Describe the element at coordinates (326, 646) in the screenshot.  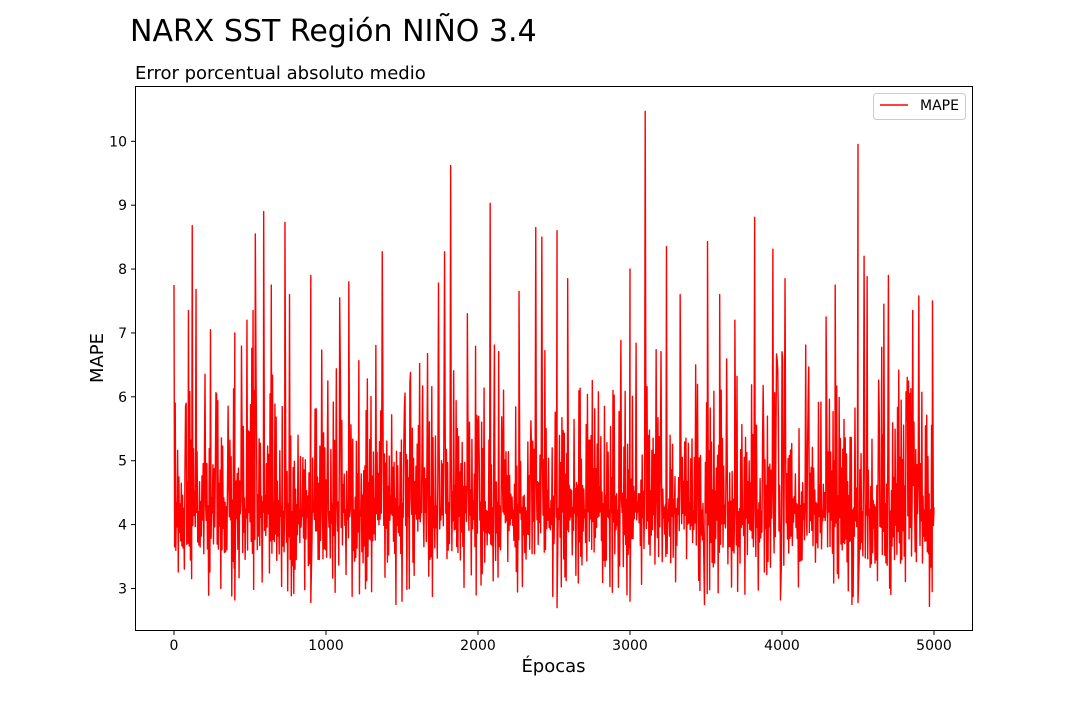
I see `x-tick-label: 1000` at that location.